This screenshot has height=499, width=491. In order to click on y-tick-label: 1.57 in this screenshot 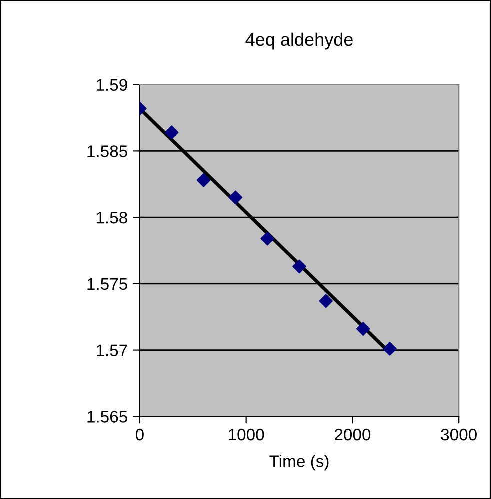, I will do `click(112, 350)`.